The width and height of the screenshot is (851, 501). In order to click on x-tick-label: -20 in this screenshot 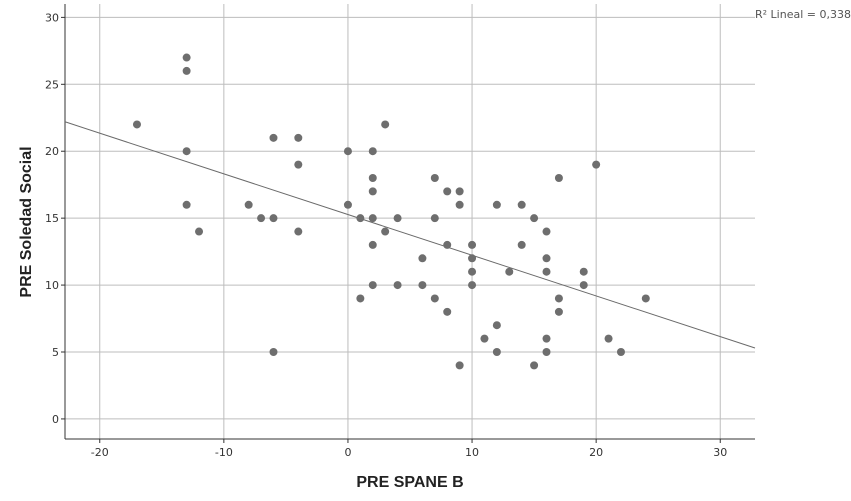, I will do `click(100, 452)`.